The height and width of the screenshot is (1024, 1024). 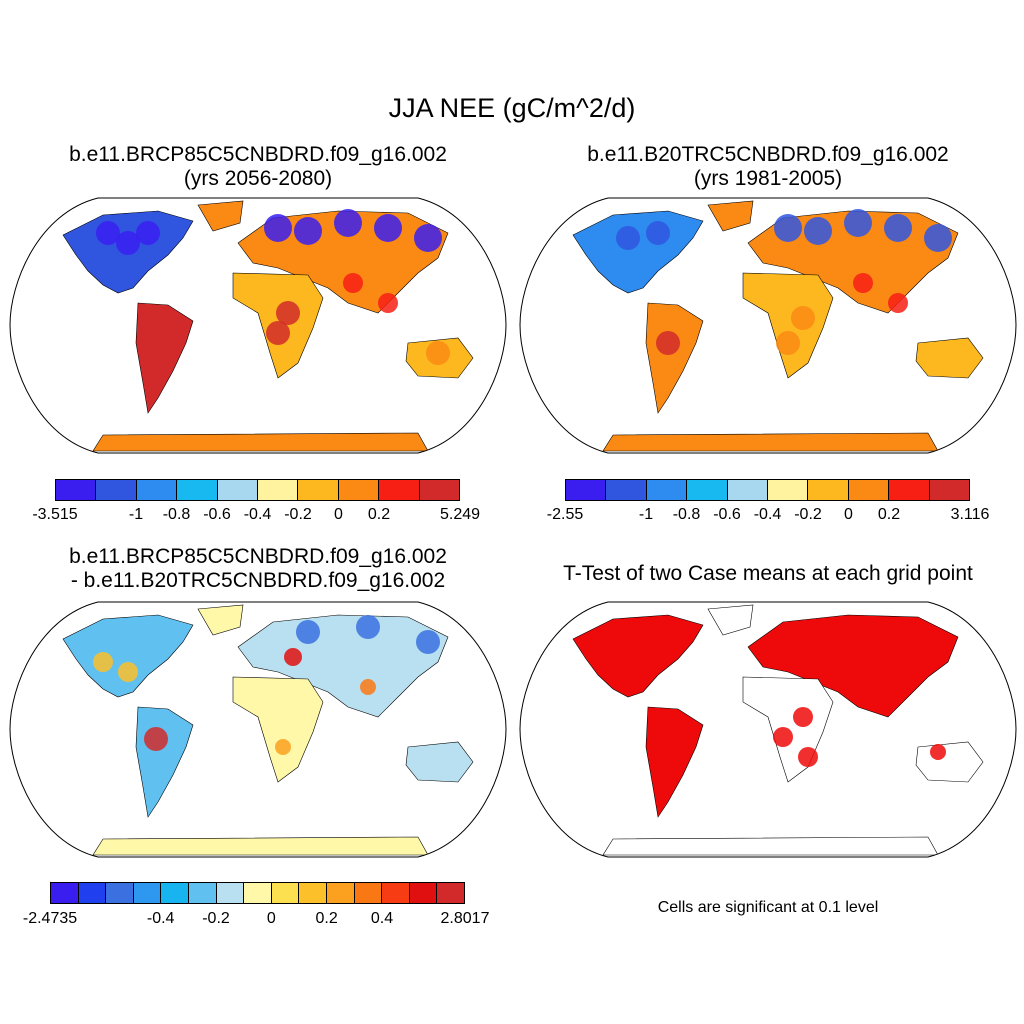 I want to click on colorbar-tick-label: 0.4, so click(x=382, y=918).